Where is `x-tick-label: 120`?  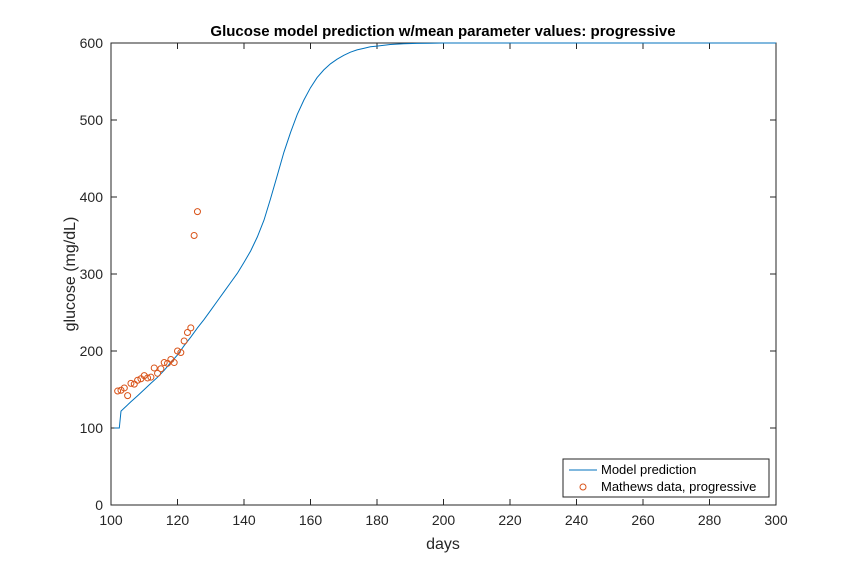
x-tick-label: 120 is located at coordinates (178, 520).